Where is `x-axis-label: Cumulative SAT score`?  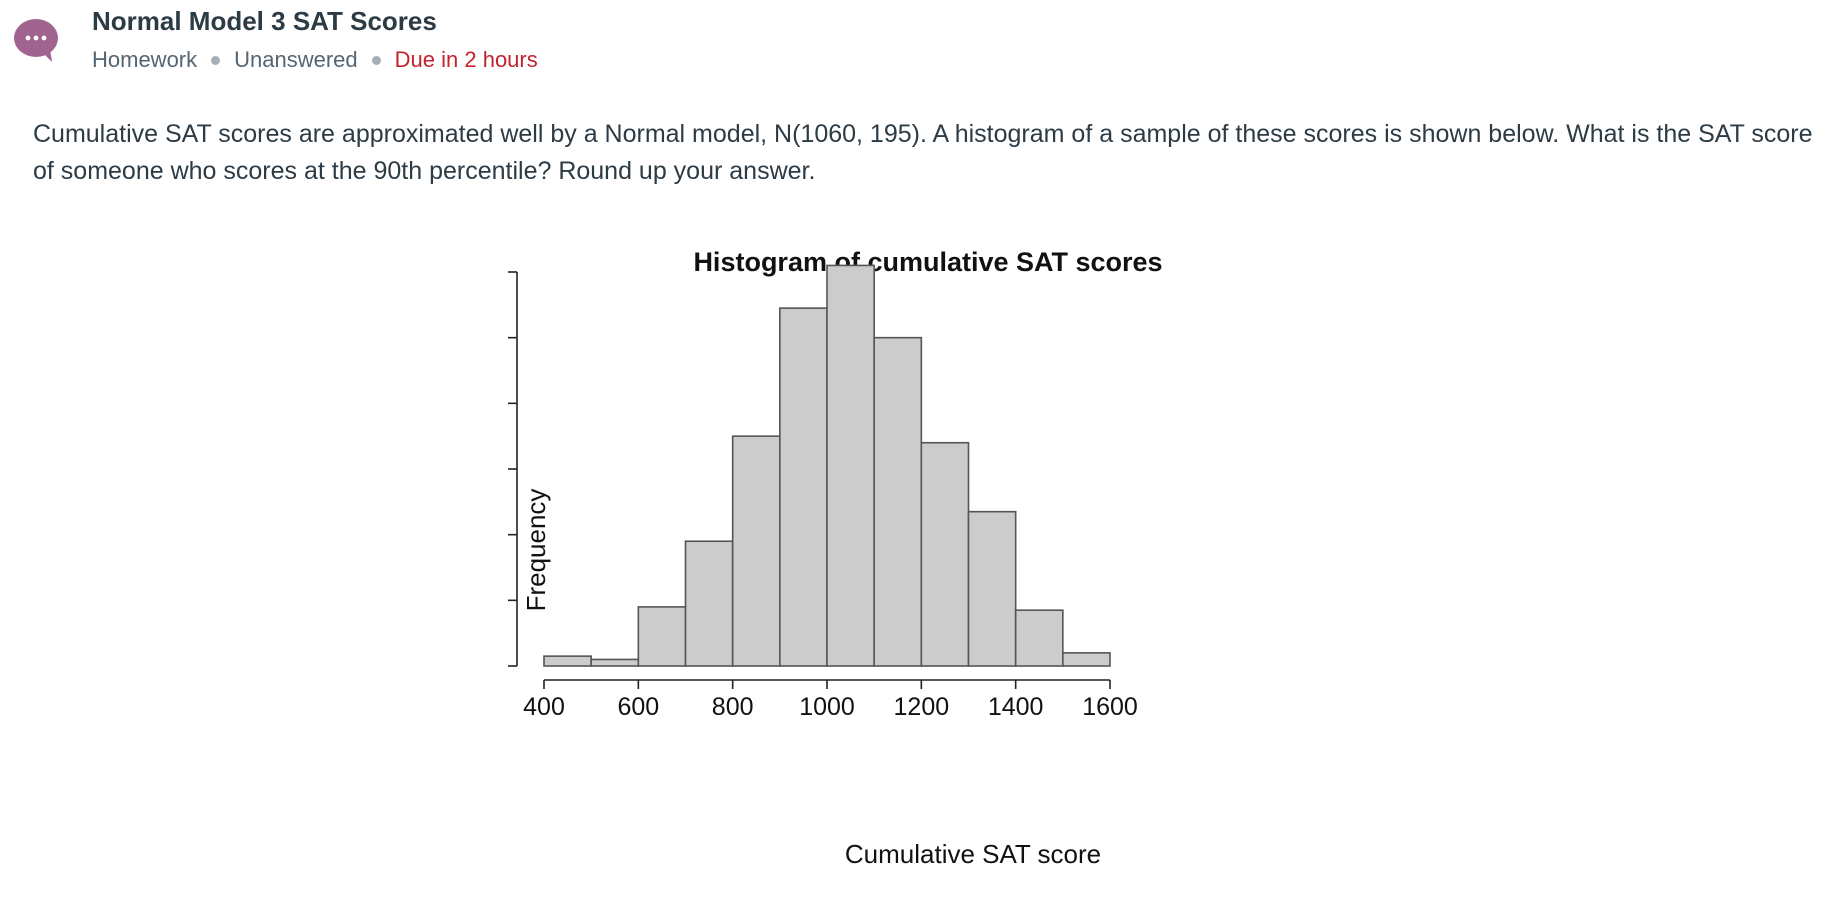 x-axis-label: Cumulative SAT score is located at coordinates (973, 854).